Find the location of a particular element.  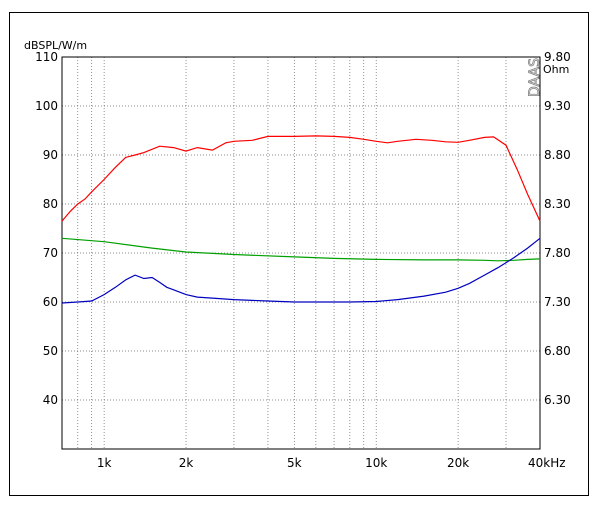

x-tick-label: 40kHz is located at coordinates (547, 463).